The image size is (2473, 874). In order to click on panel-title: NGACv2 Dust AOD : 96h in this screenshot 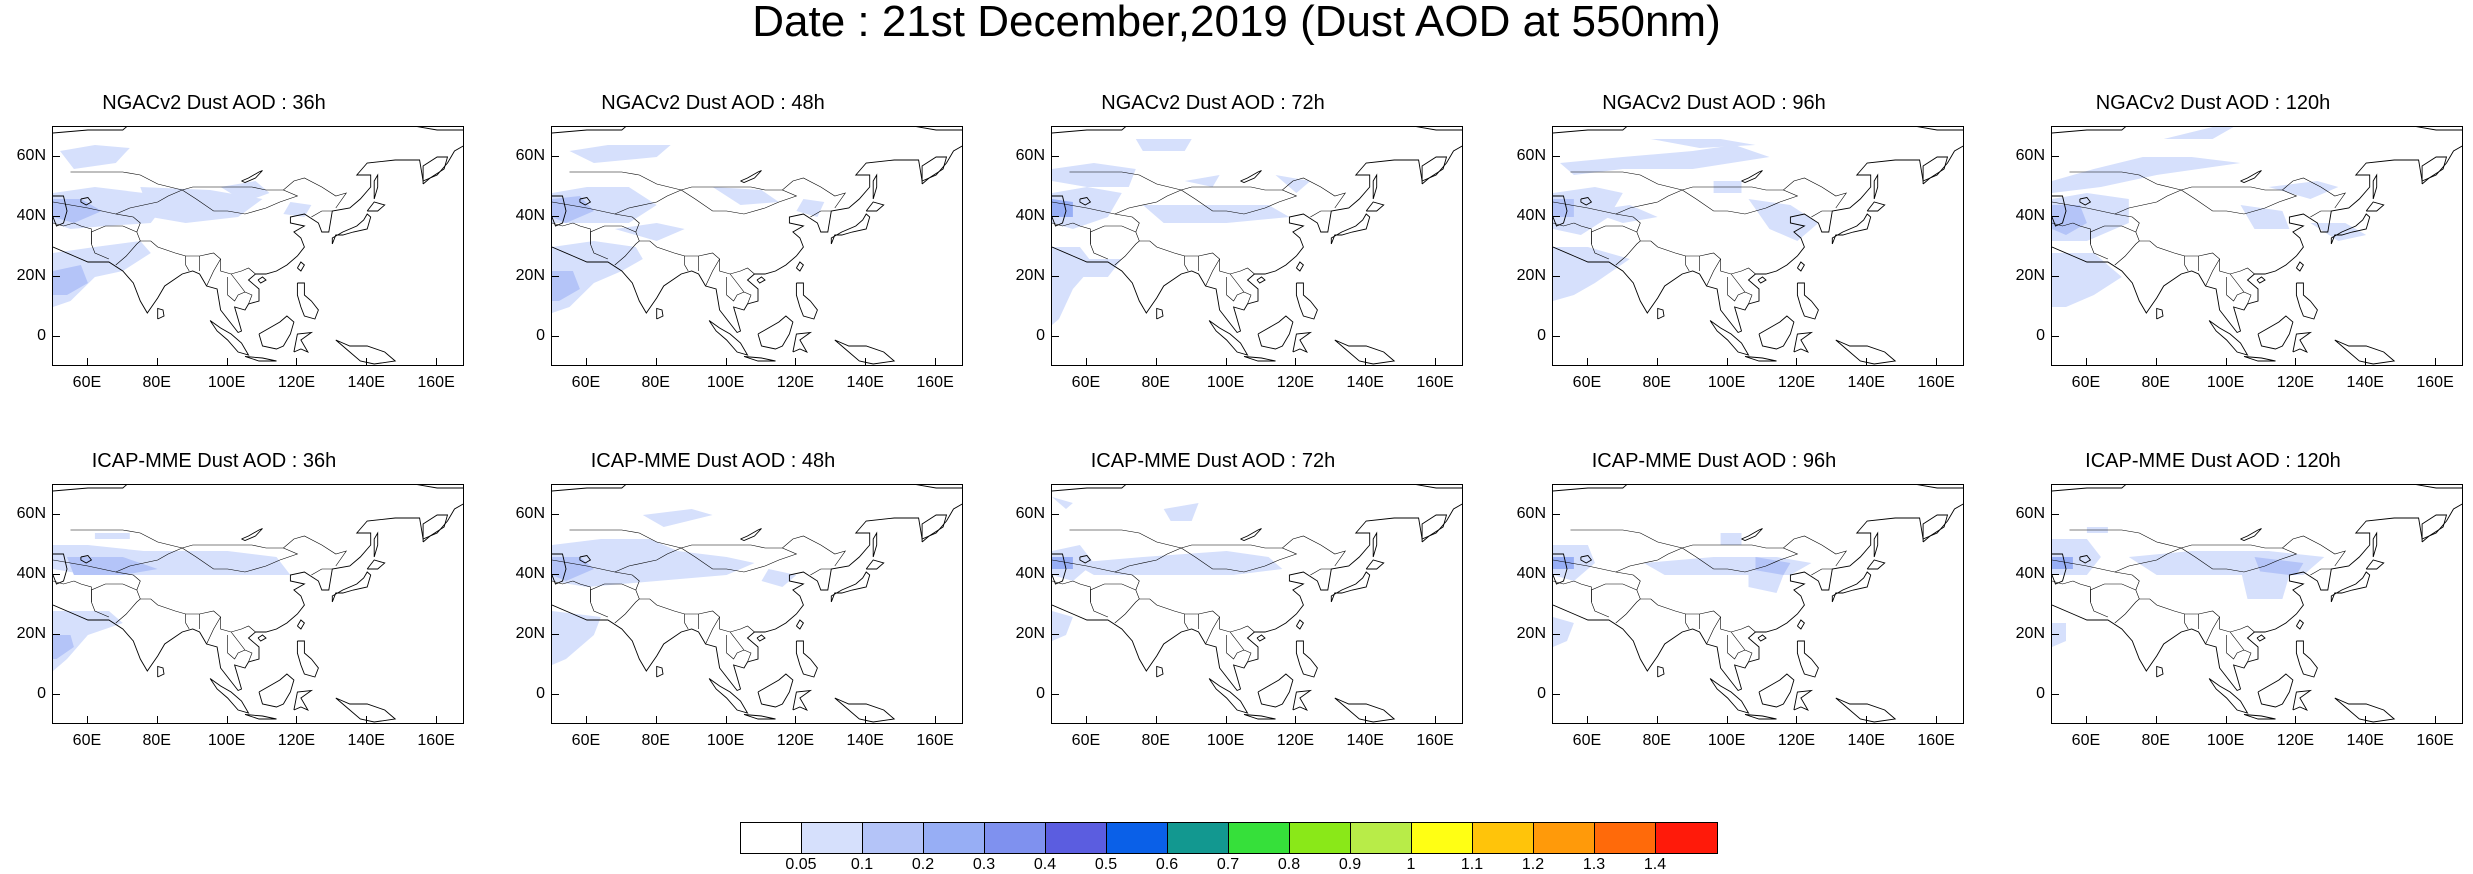, I will do `click(1714, 103)`.